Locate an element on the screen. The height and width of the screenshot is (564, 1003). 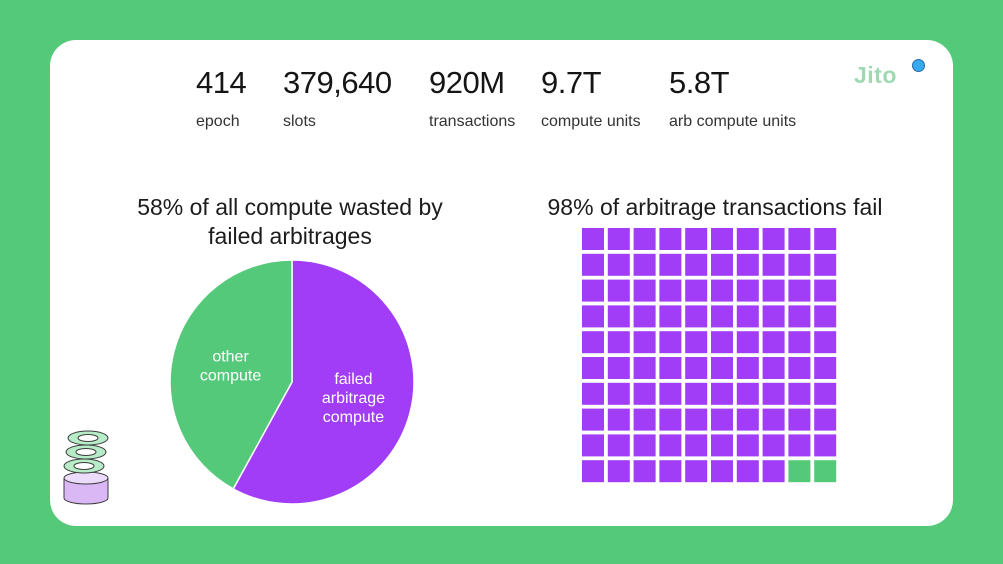
stat-transactions: 920M transactions is located at coordinates (472, 99).